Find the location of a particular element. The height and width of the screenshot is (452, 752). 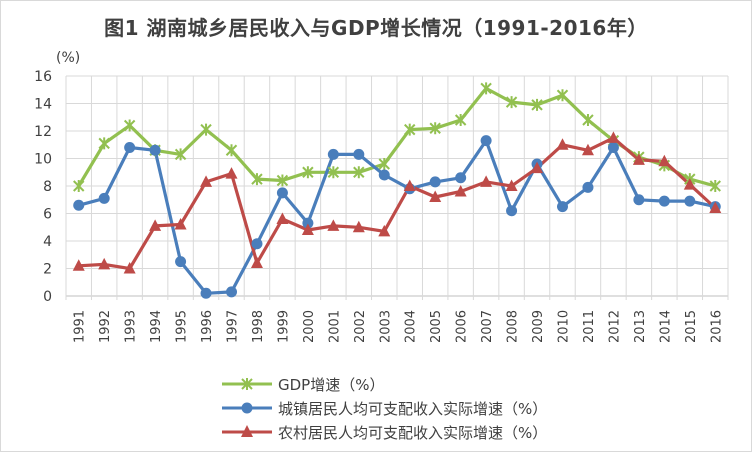

legend-item-urban: 城镇居民人均可支配收入实际增速（%） is located at coordinates (384, 408).